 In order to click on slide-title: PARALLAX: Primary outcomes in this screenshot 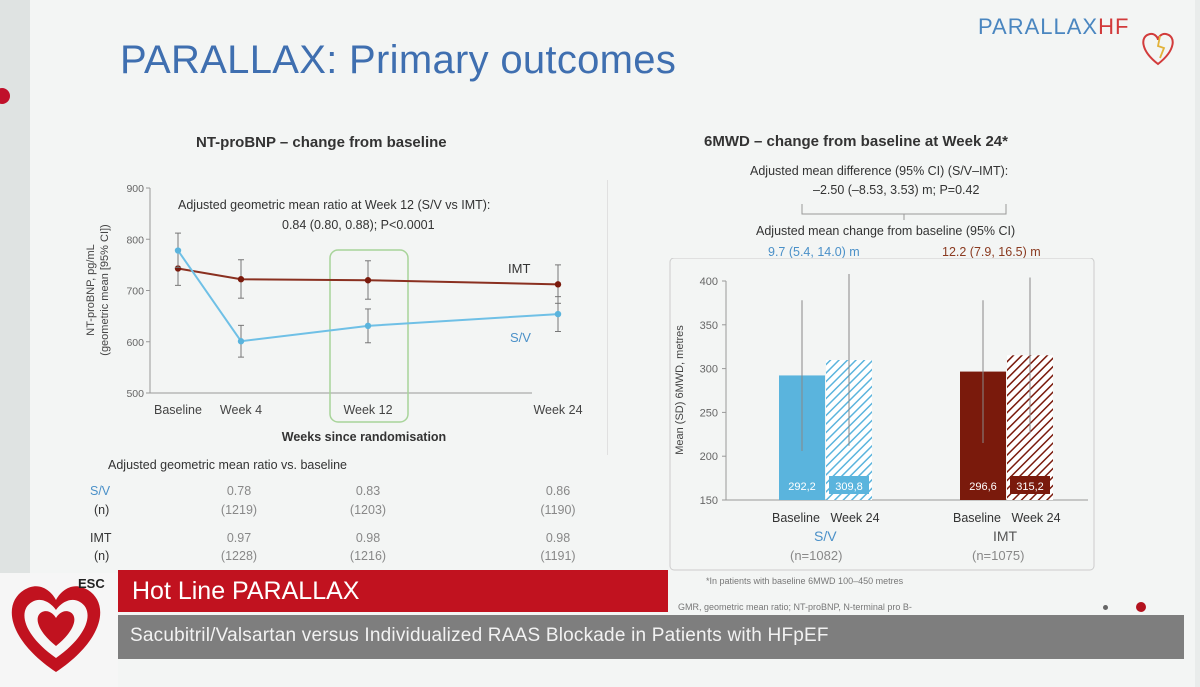, I will do `click(398, 60)`.